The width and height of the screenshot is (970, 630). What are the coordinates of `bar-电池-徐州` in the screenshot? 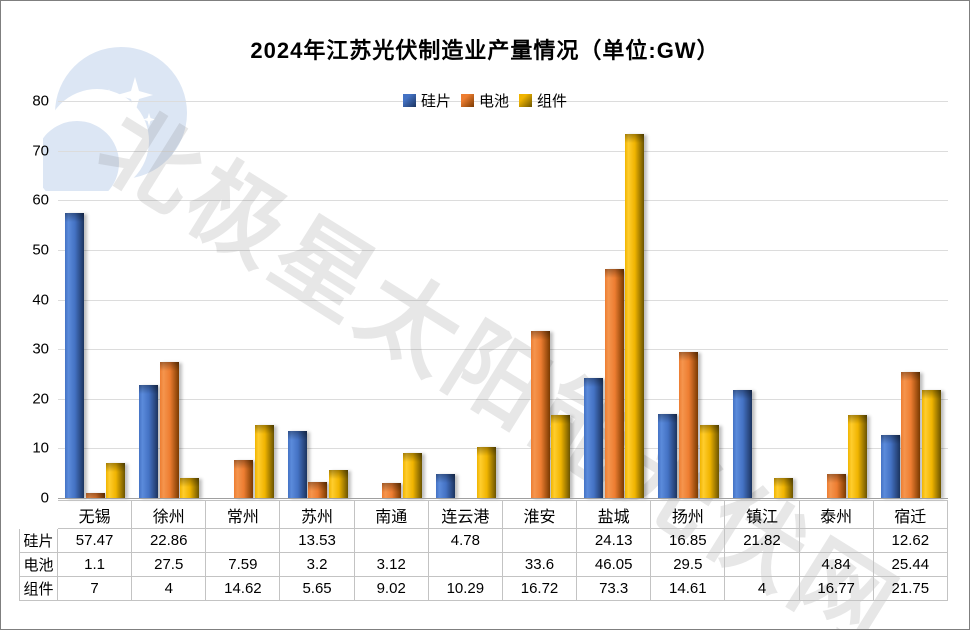 It's located at (169, 429).